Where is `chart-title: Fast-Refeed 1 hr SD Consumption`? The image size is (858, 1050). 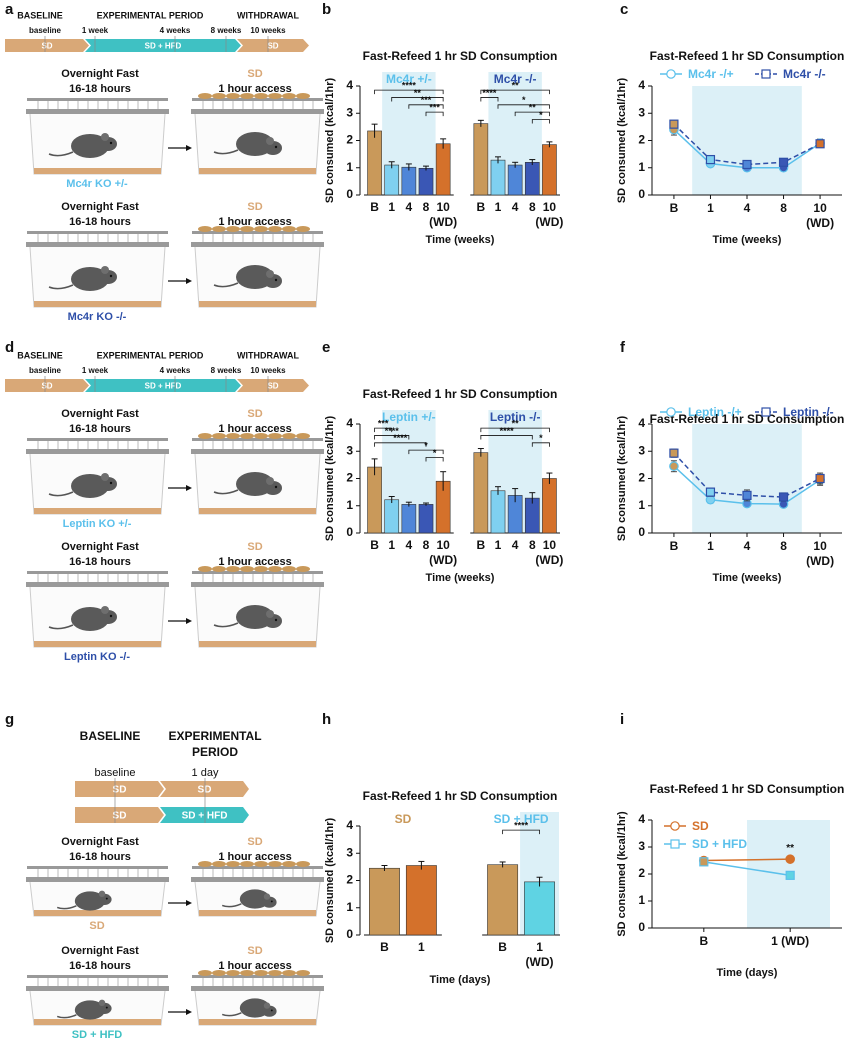
chart-title: Fast-Refeed 1 hr SD Consumption is located at coordinates (747, 56).